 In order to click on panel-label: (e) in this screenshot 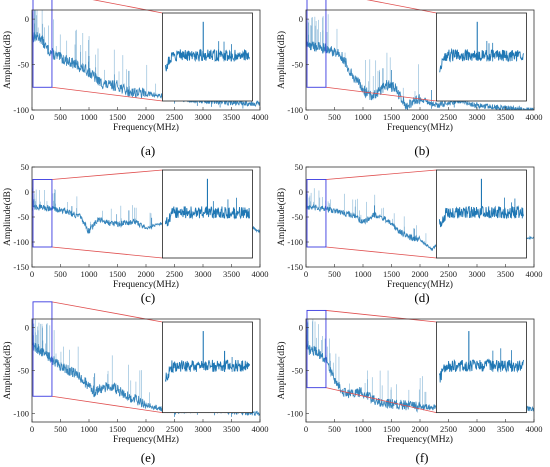, I will do `click(148, 457)`.